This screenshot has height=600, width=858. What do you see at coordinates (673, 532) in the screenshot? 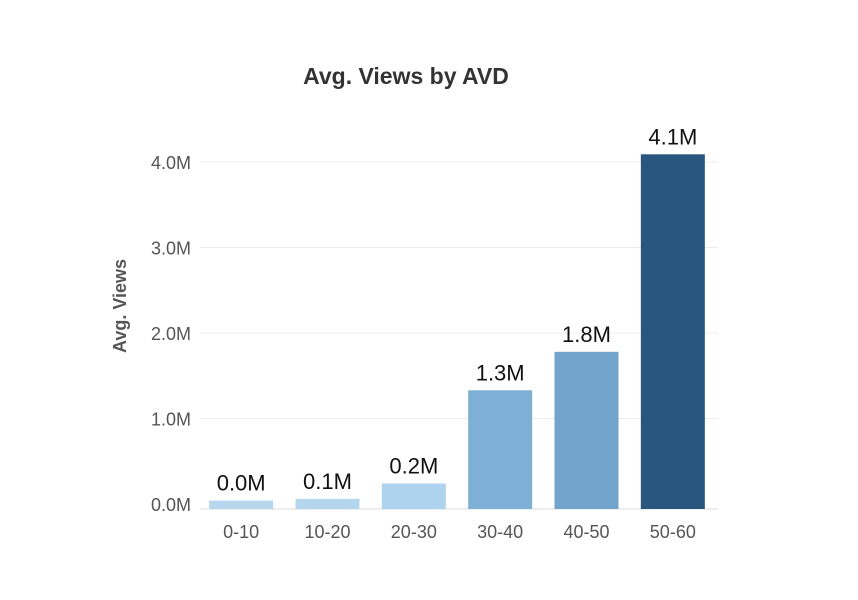
I see `x-tick-label: 50-60` at bounding box center [673, 532].